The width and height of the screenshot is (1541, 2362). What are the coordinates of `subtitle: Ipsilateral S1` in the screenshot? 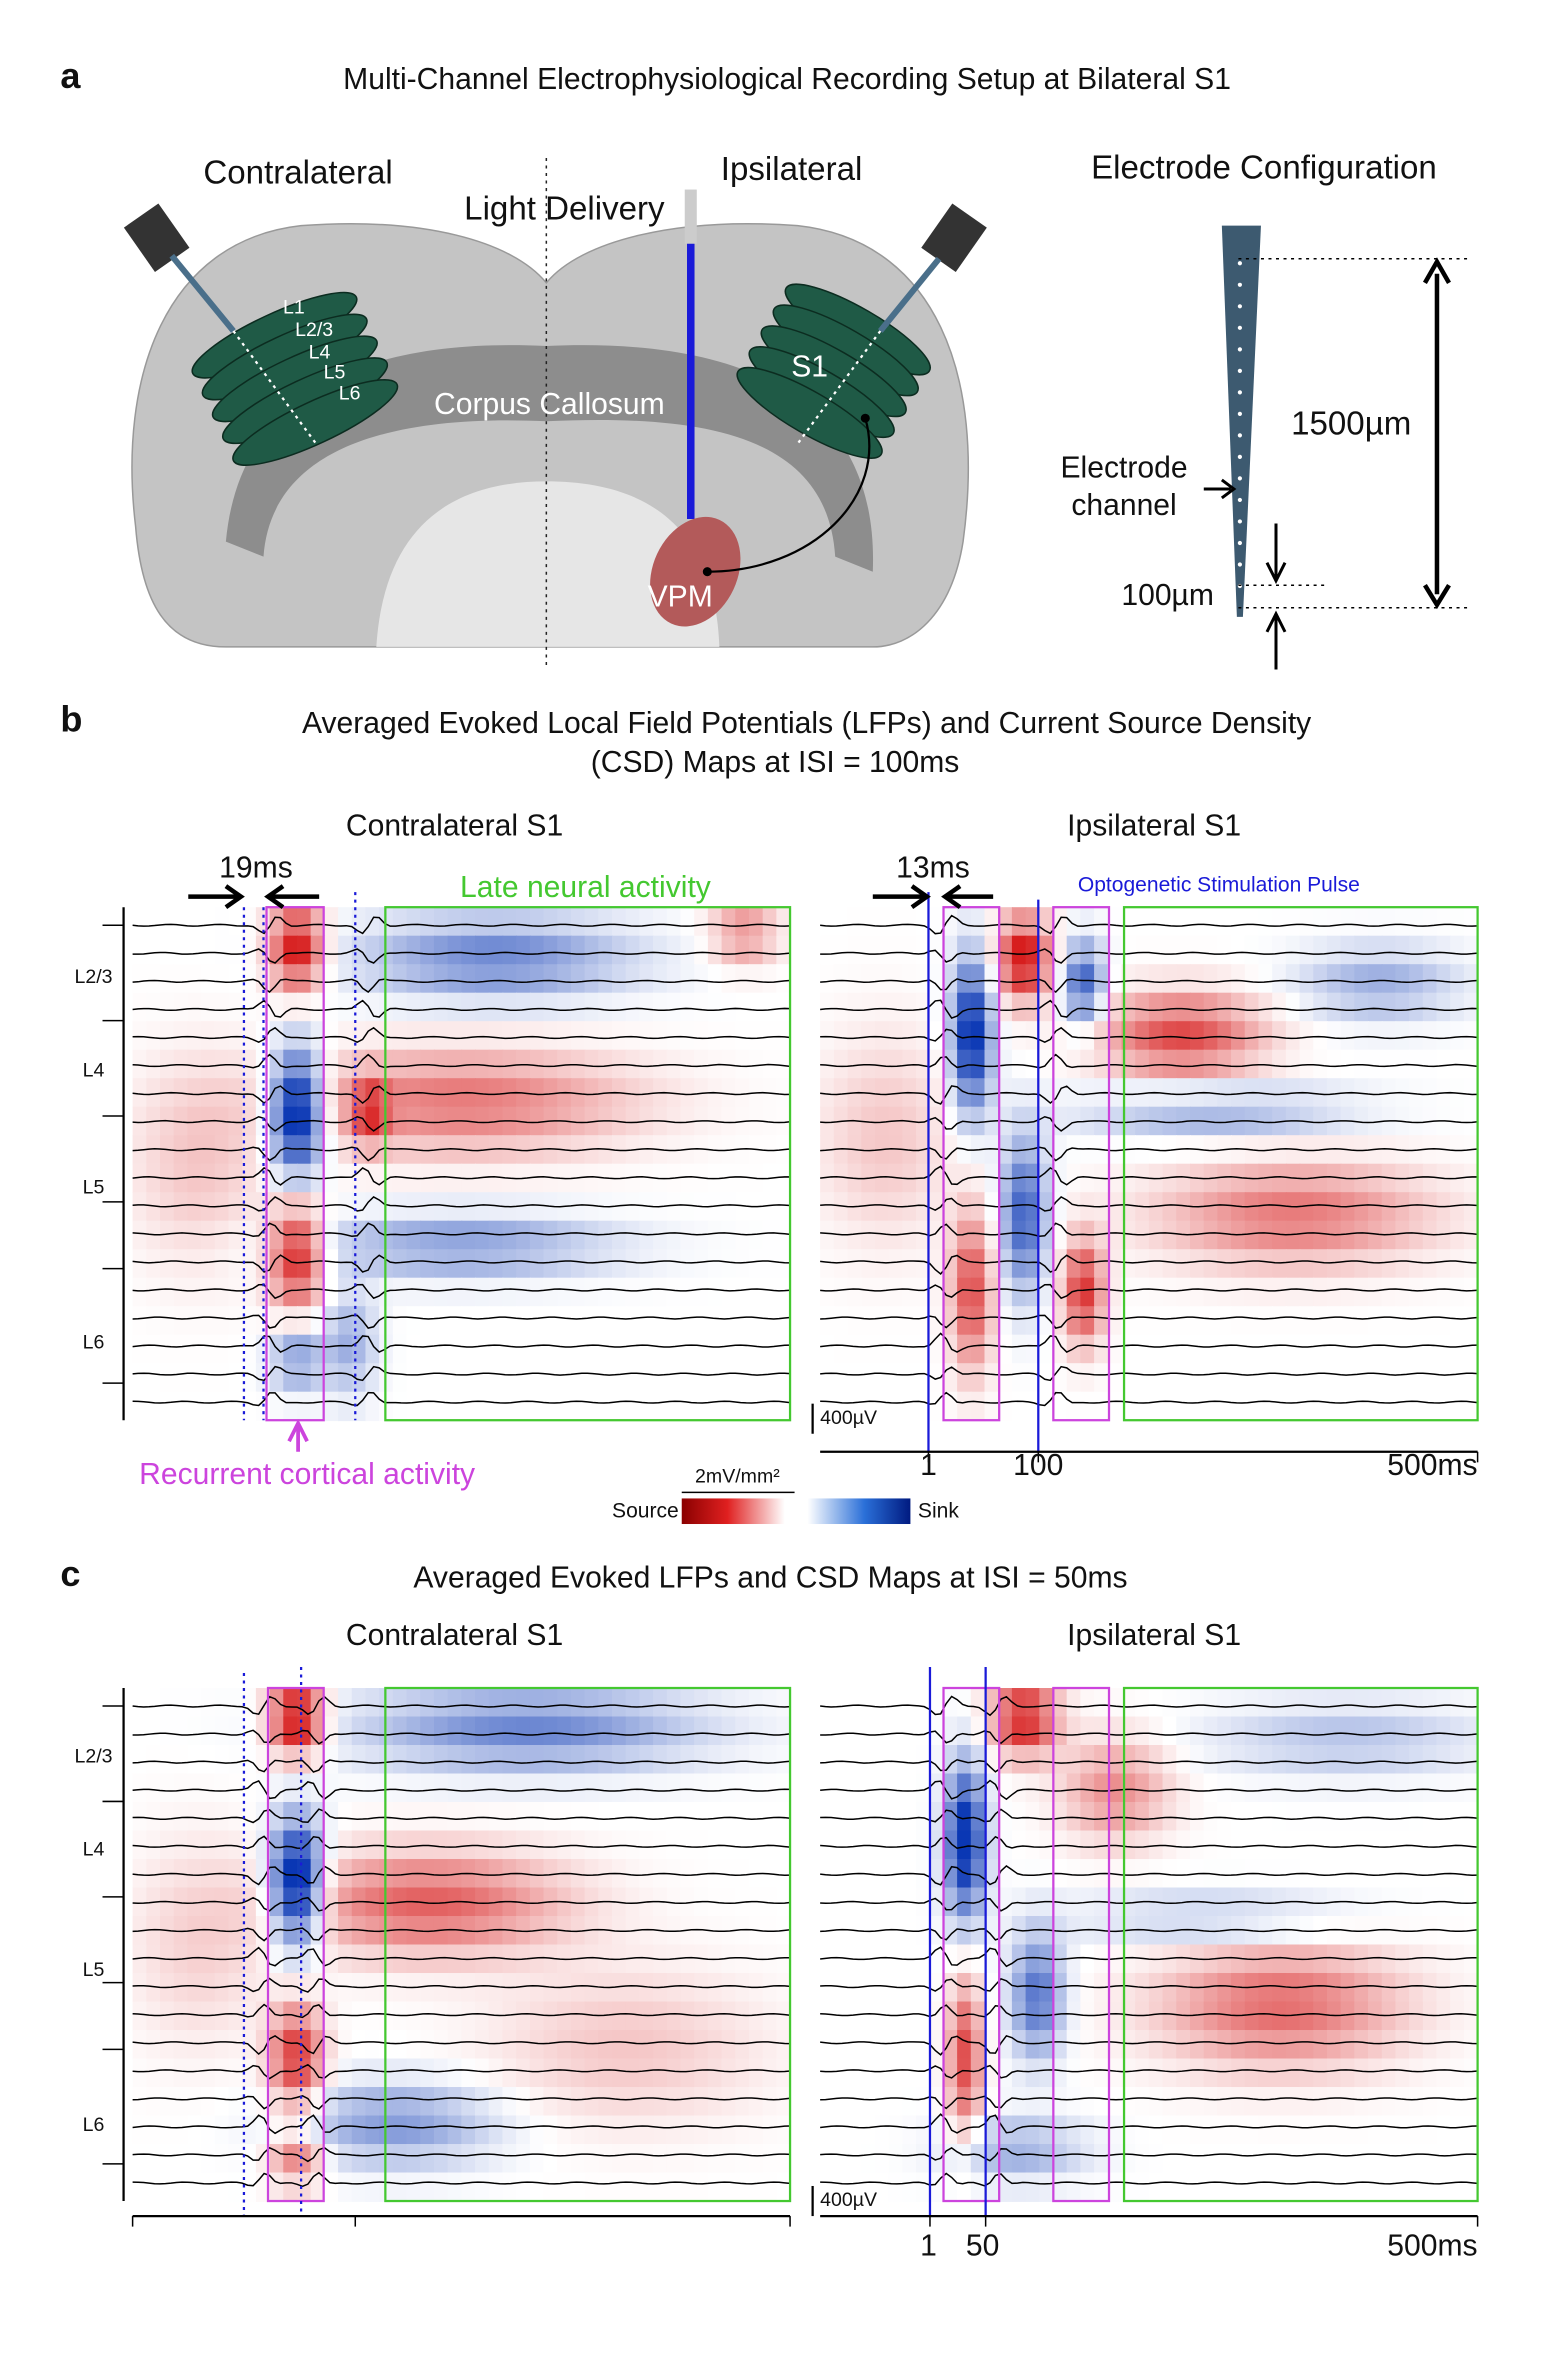 It's located at (1154, 825).